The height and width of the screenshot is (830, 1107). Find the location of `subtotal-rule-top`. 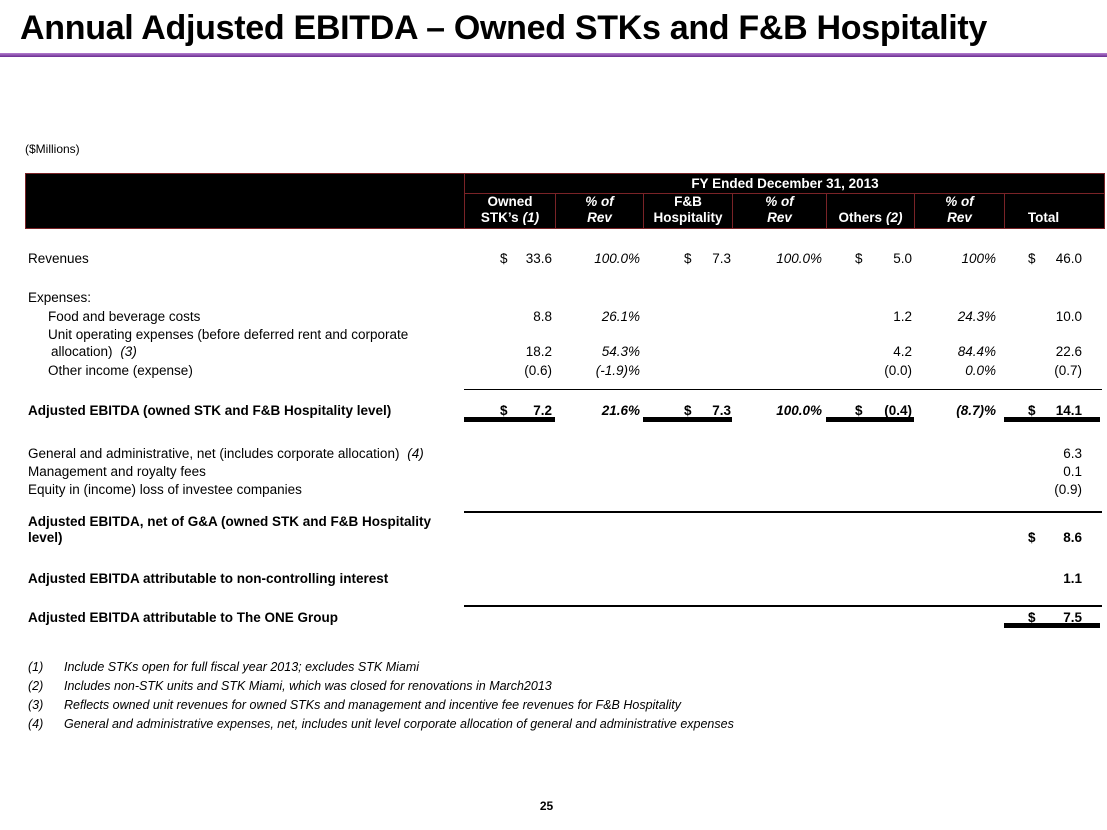

subtotal-rule-top is located at coordinates (783, 389).